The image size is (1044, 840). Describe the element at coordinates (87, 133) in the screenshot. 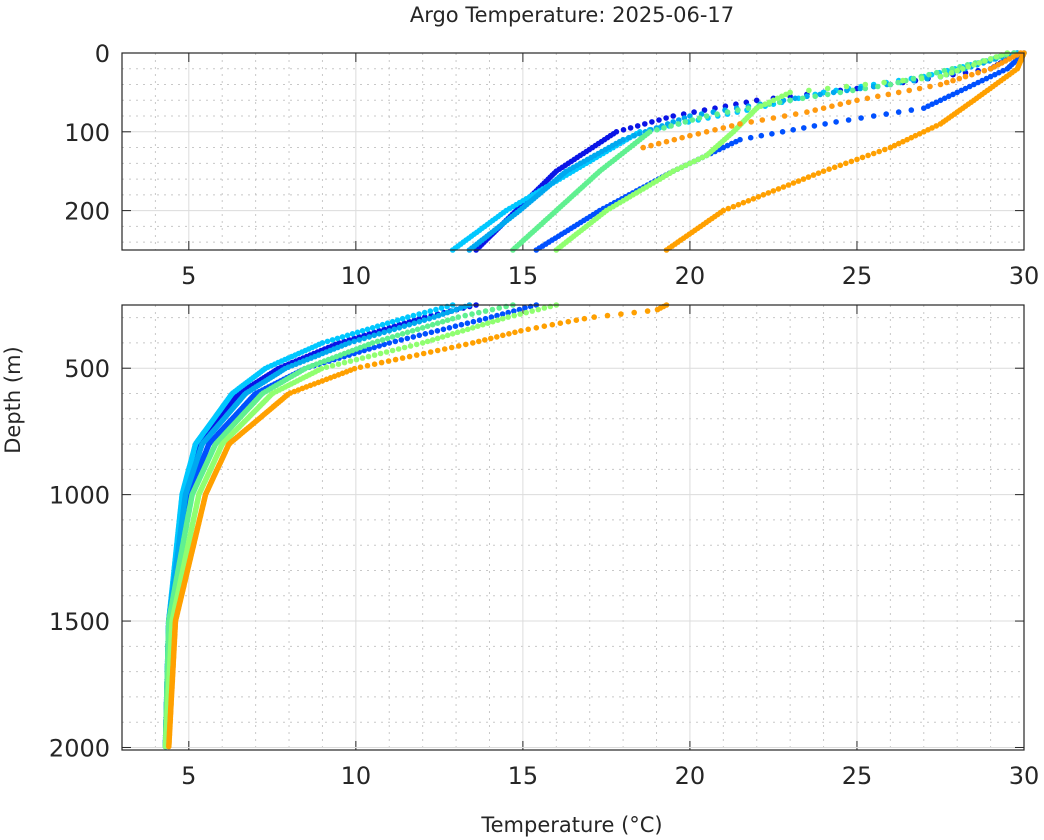

I see `y-tick-label: 100` at that location.